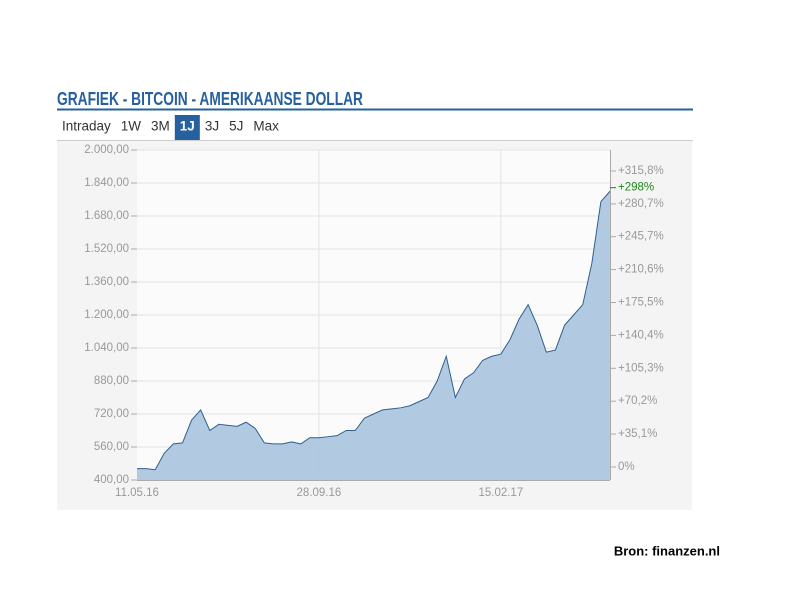 Image resolution: width=803 pixels, height=608 pixels. I want to click on y-tick-label: 1.680,00, so click(106, 216).